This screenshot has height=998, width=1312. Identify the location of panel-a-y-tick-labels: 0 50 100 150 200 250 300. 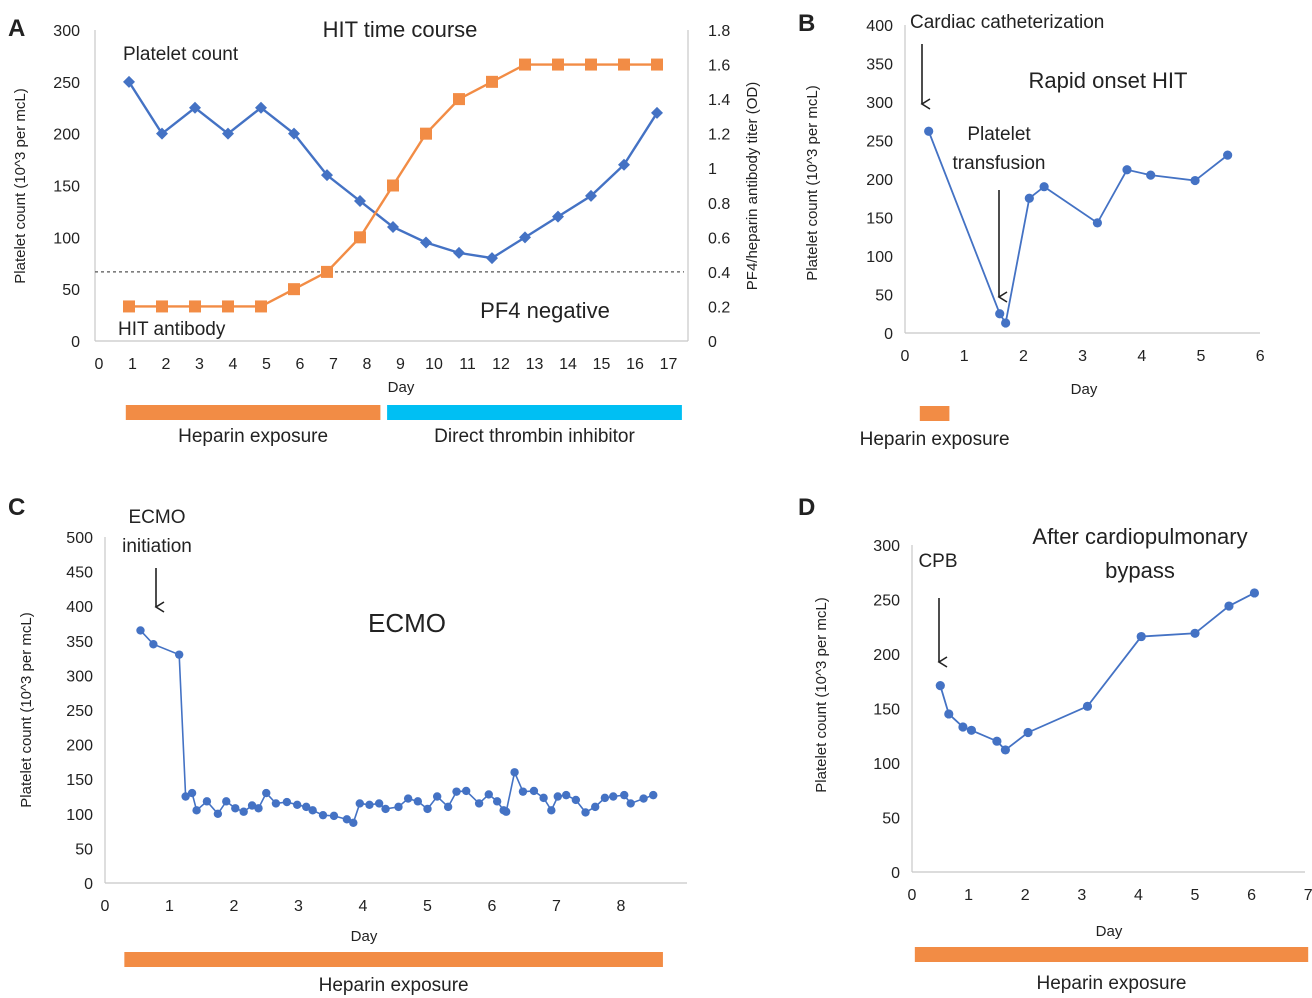
(66, 187).